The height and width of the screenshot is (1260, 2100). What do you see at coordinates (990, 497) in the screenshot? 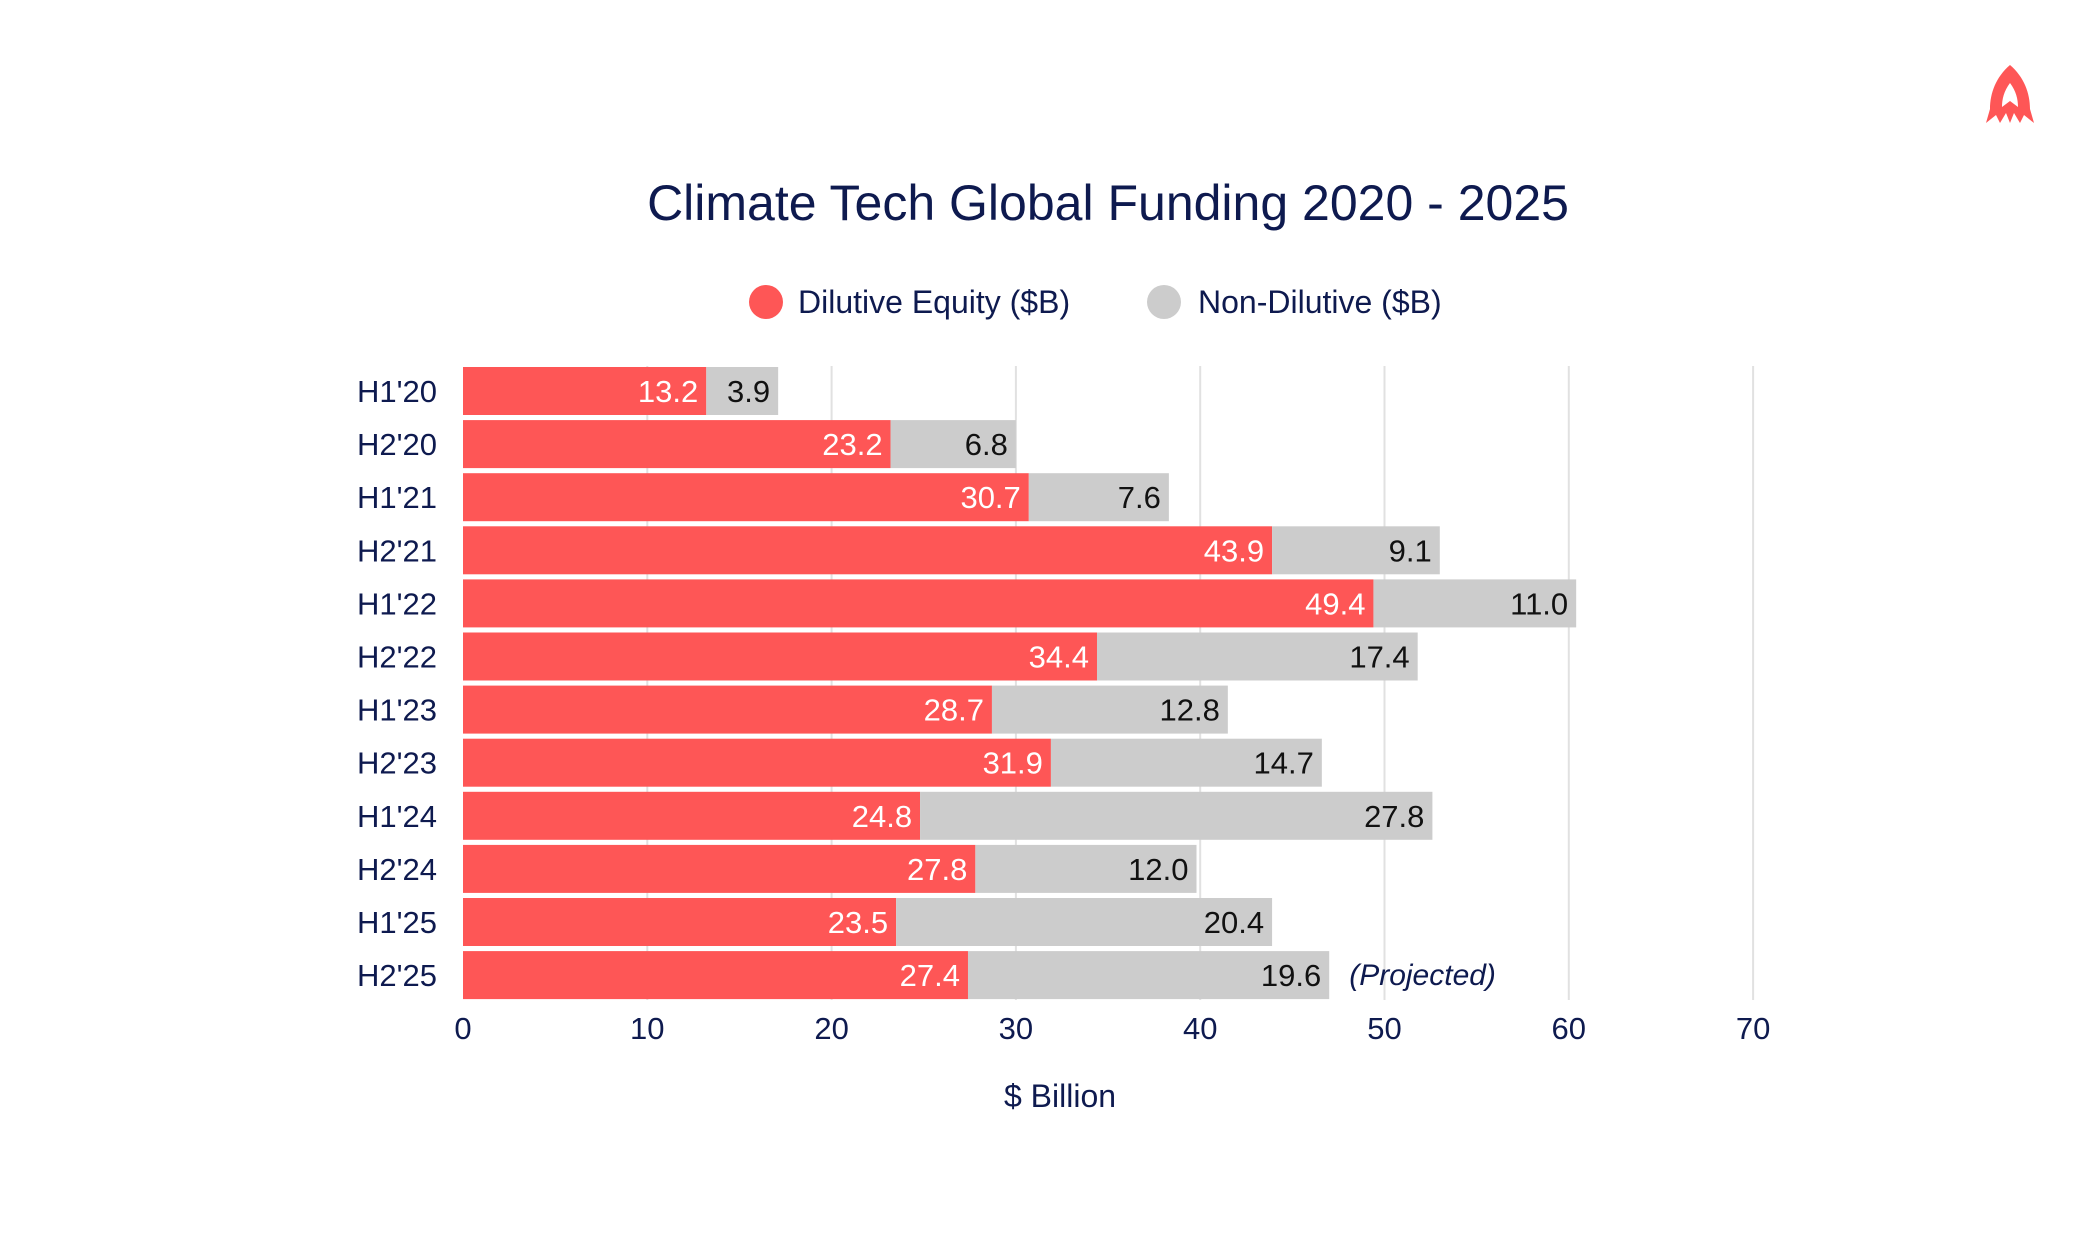
I see `value-label-dilutive: 30.7` at bounding box center [990, 497].